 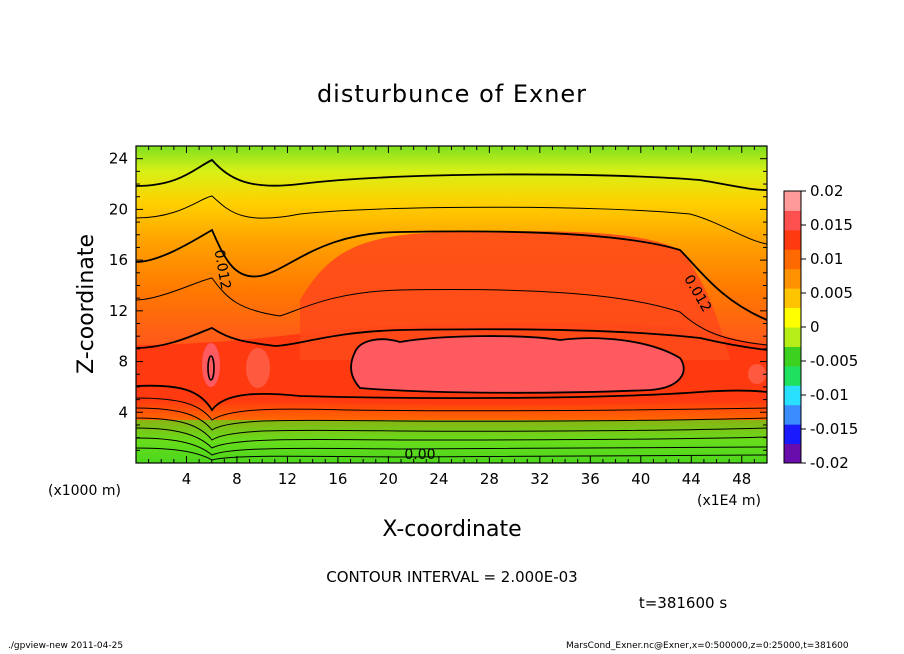 What do you see at coordinates (86, 304) in the screenshot?
I see `y-axis-label: Z-coordinate` at bounding box center [86, 304].